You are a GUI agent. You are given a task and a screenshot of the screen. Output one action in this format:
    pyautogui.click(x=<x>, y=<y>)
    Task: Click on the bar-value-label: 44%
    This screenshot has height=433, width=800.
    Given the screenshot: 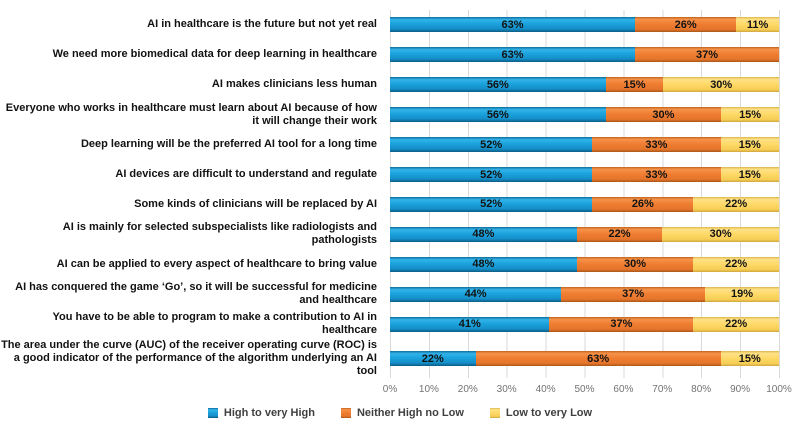 What is the action you would take?
    pyautogui.click(x=475, y=294)
    